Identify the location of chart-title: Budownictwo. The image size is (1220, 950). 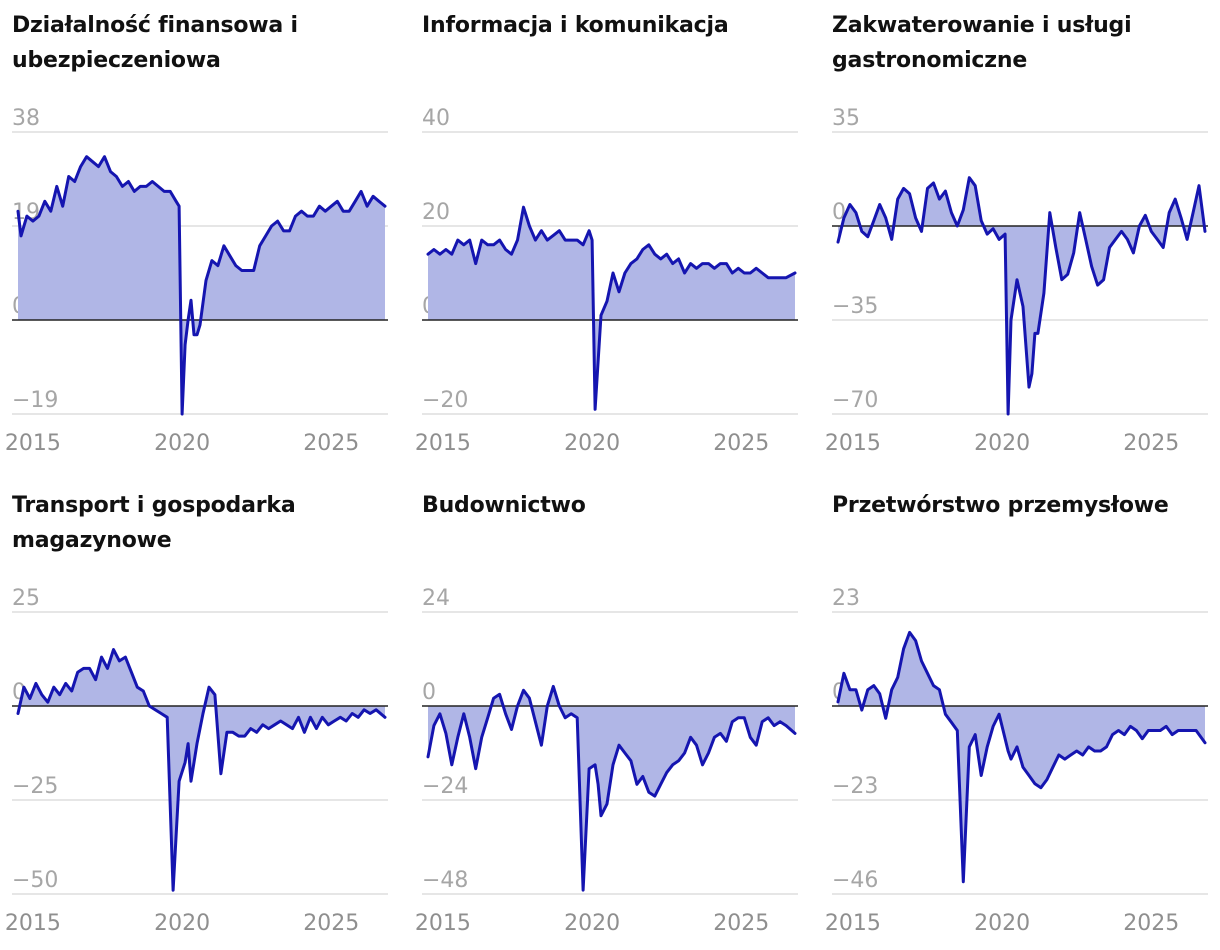
(504, 505).